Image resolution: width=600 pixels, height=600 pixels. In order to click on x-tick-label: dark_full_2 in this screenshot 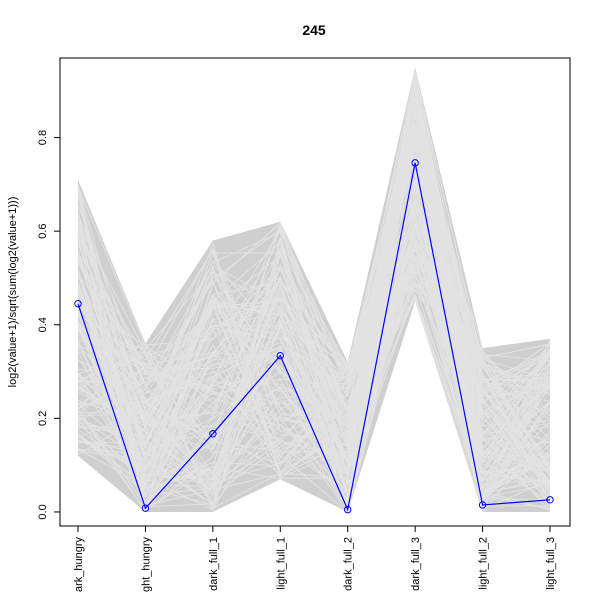, I will do `click(349, 564)`.